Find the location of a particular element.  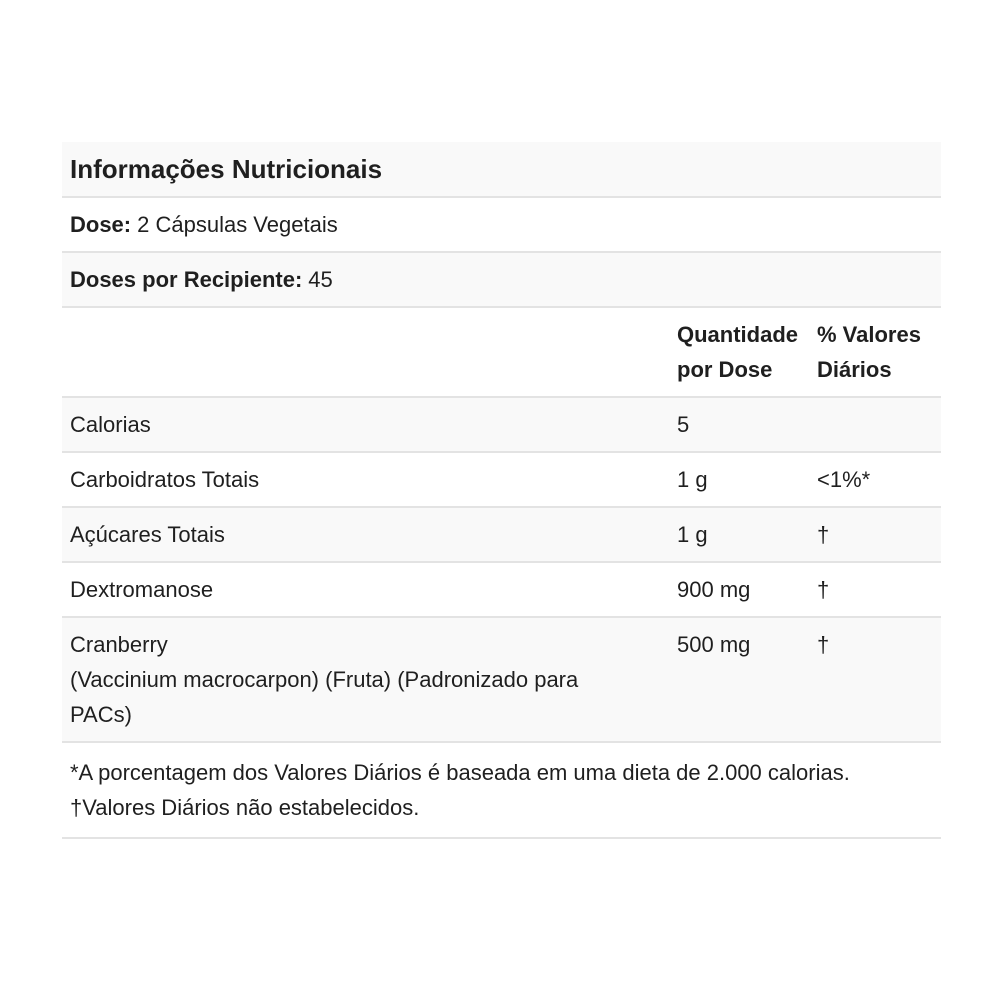

nutrient-amount: 900 mg is located at coordinates (714, 589).